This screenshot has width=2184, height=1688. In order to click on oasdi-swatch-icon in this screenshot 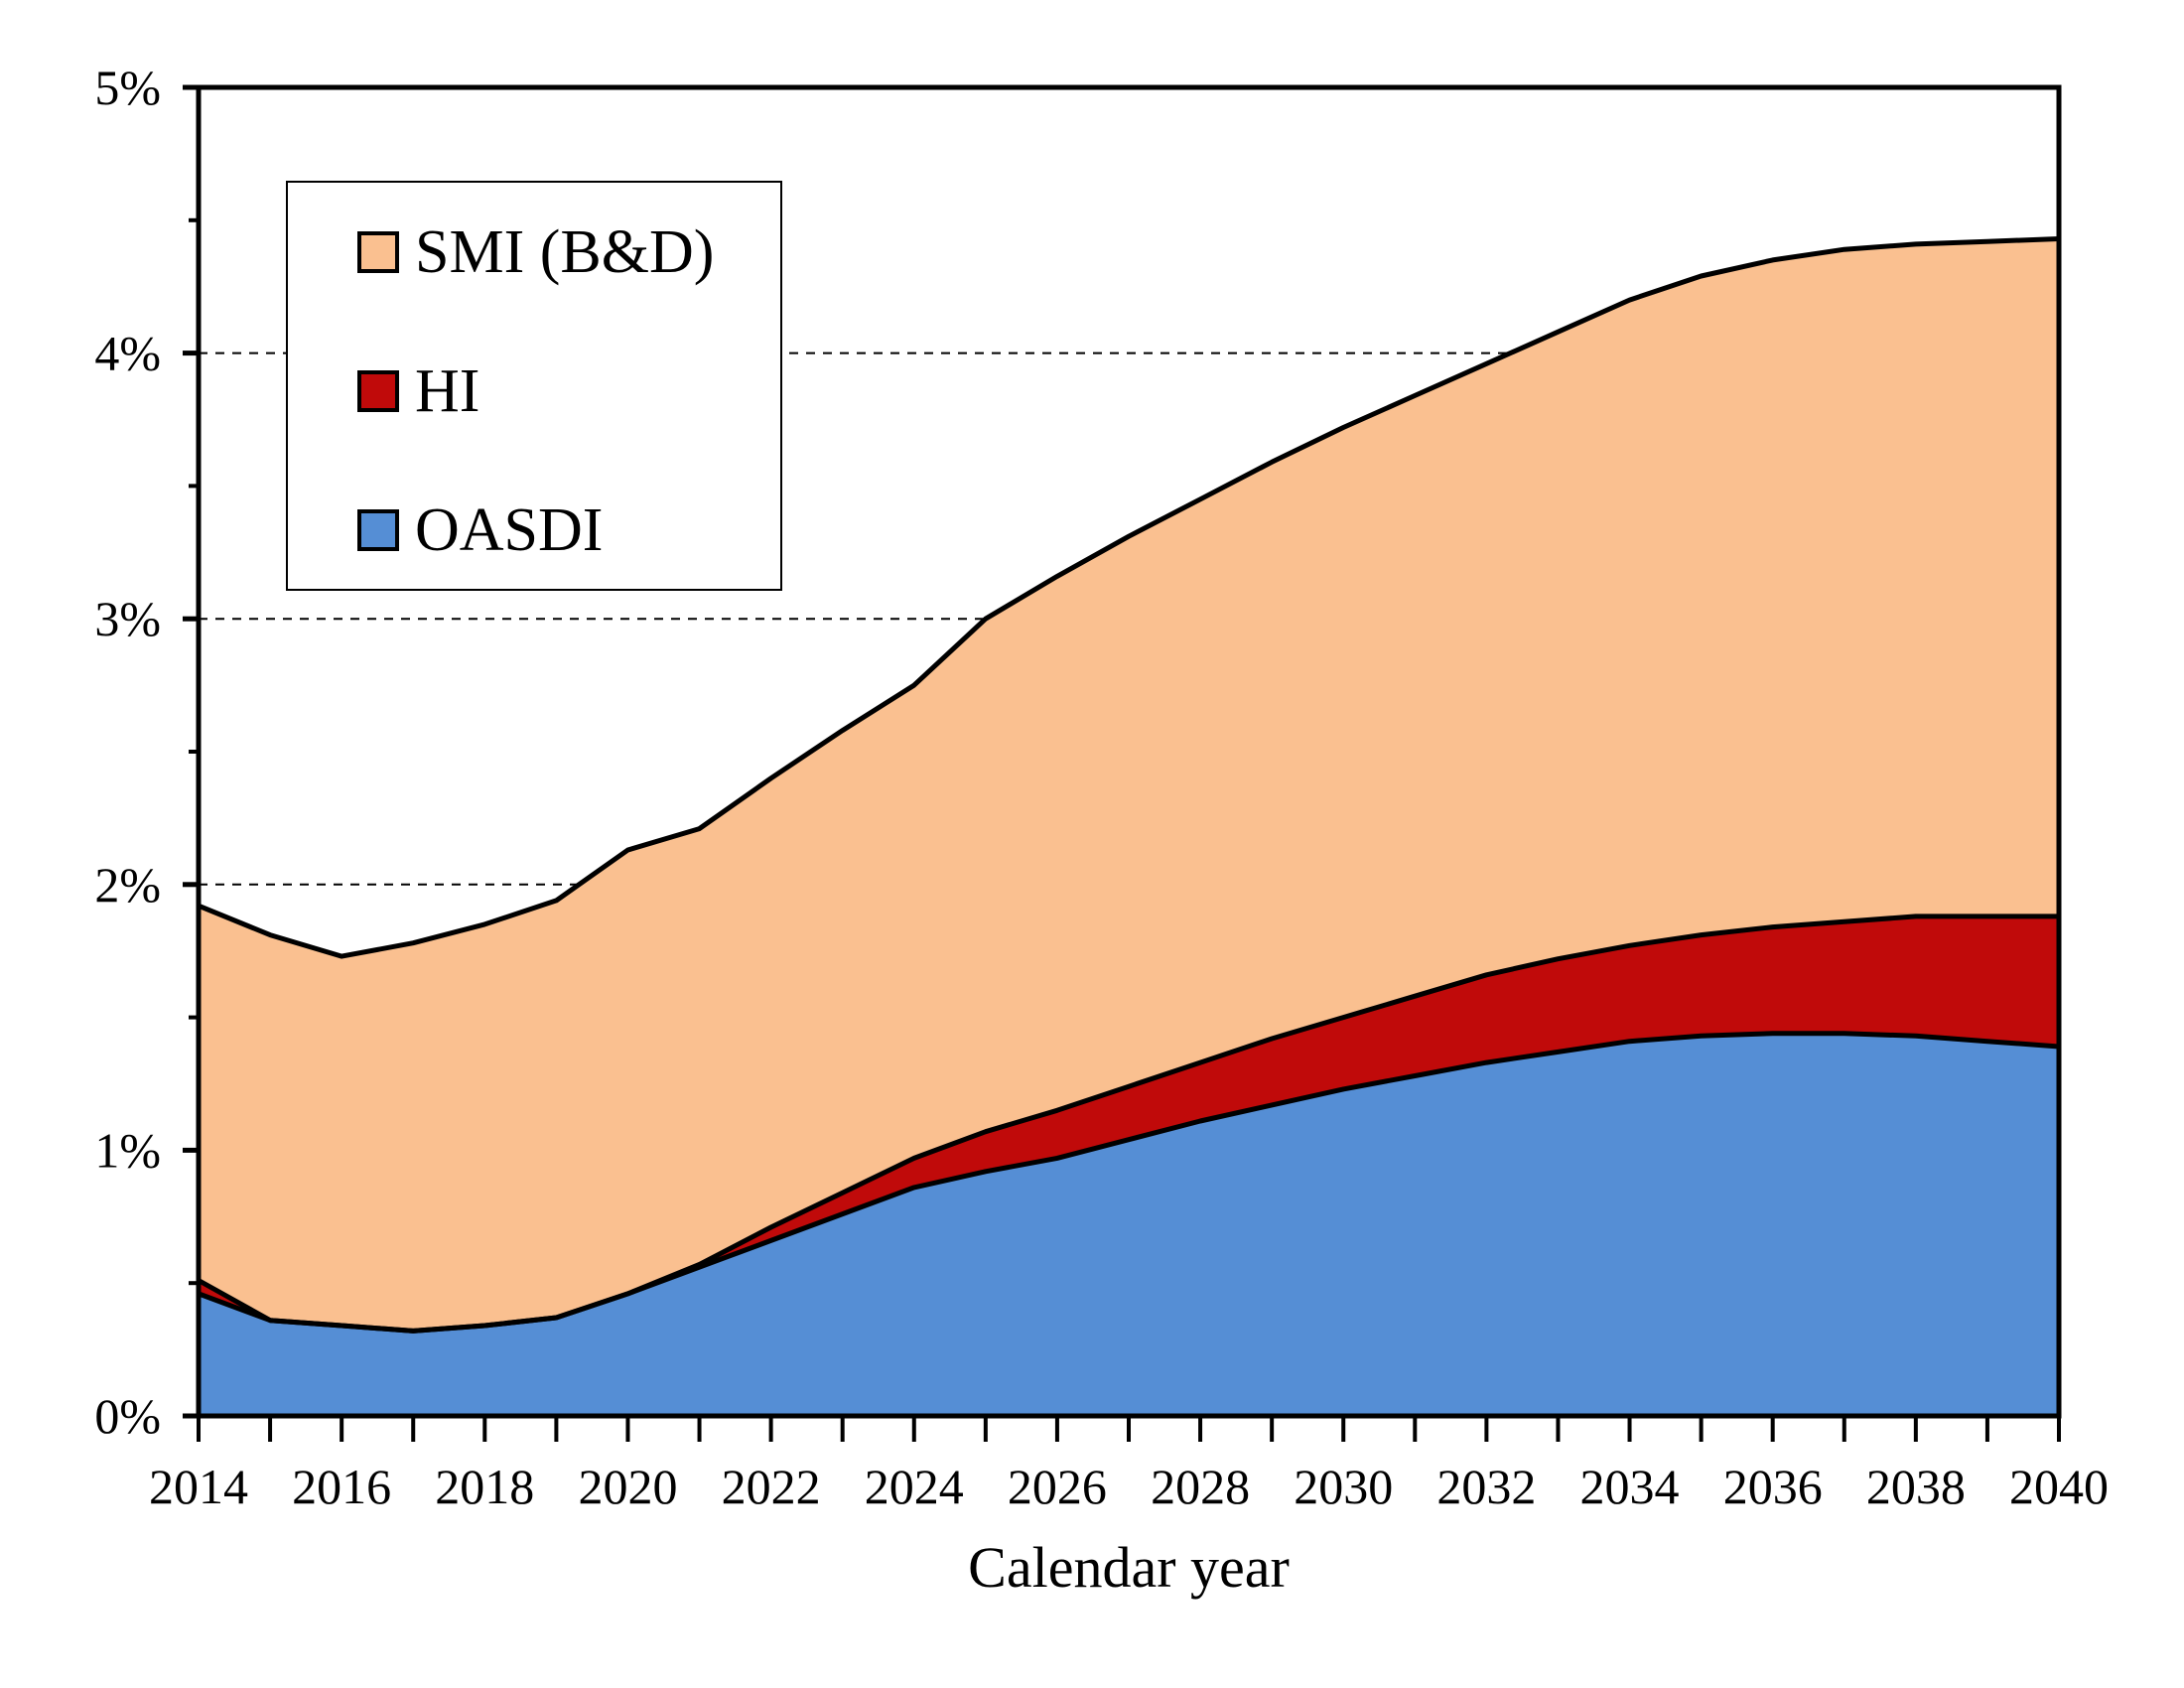, I will do `click(378, 530)`.